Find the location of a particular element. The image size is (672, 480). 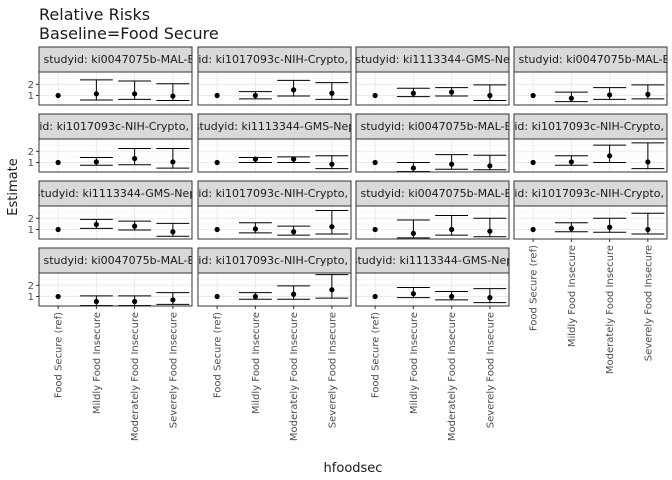

chart-subtitle: Baseline=Food Secure is located at coordinates (129, 33).